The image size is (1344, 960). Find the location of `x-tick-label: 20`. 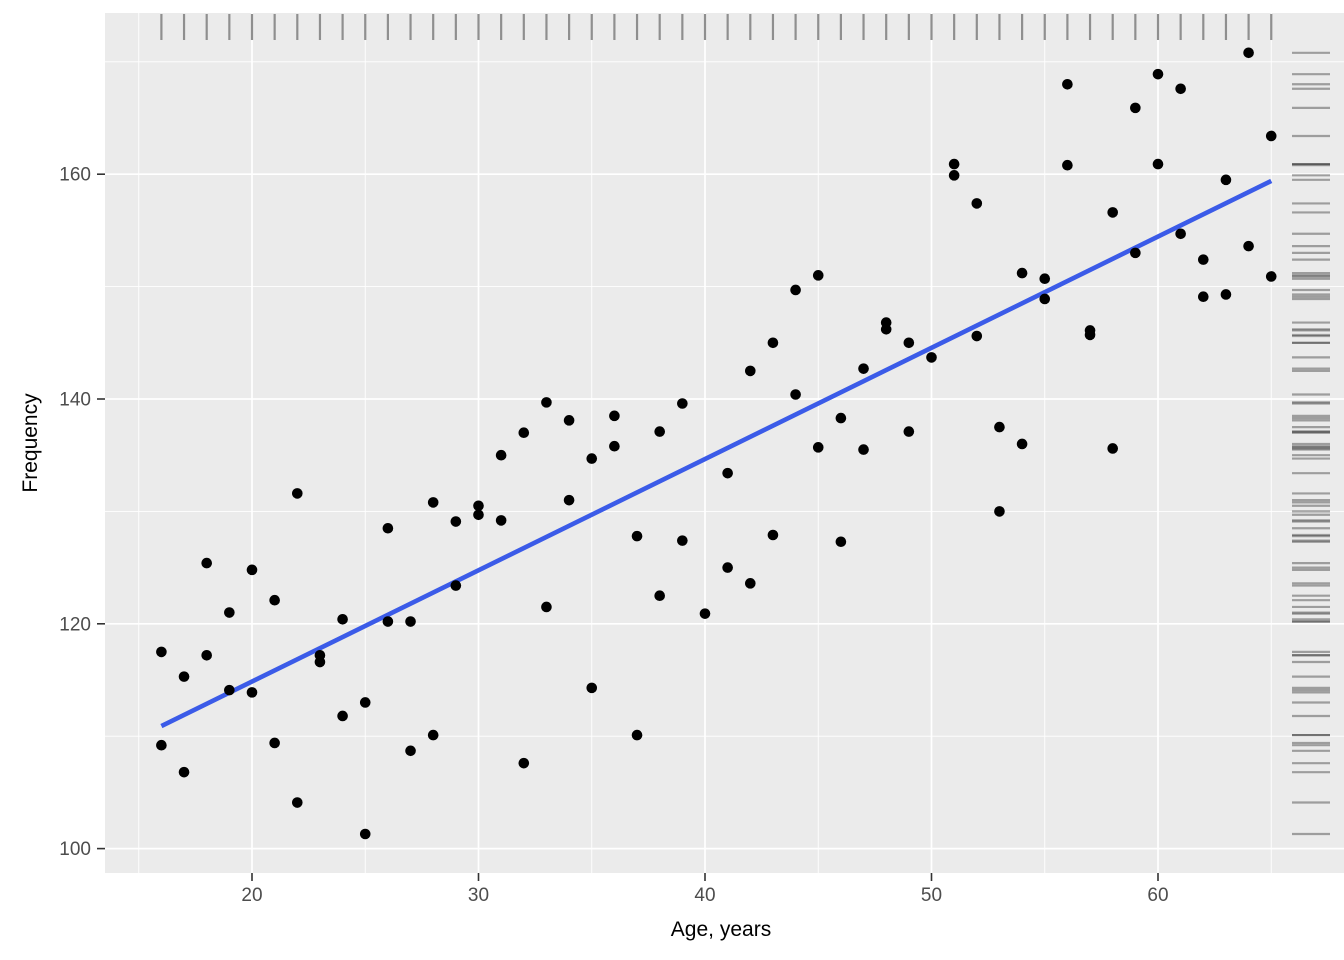

x-tick-label: 20 is located at coordinates (251, 895).